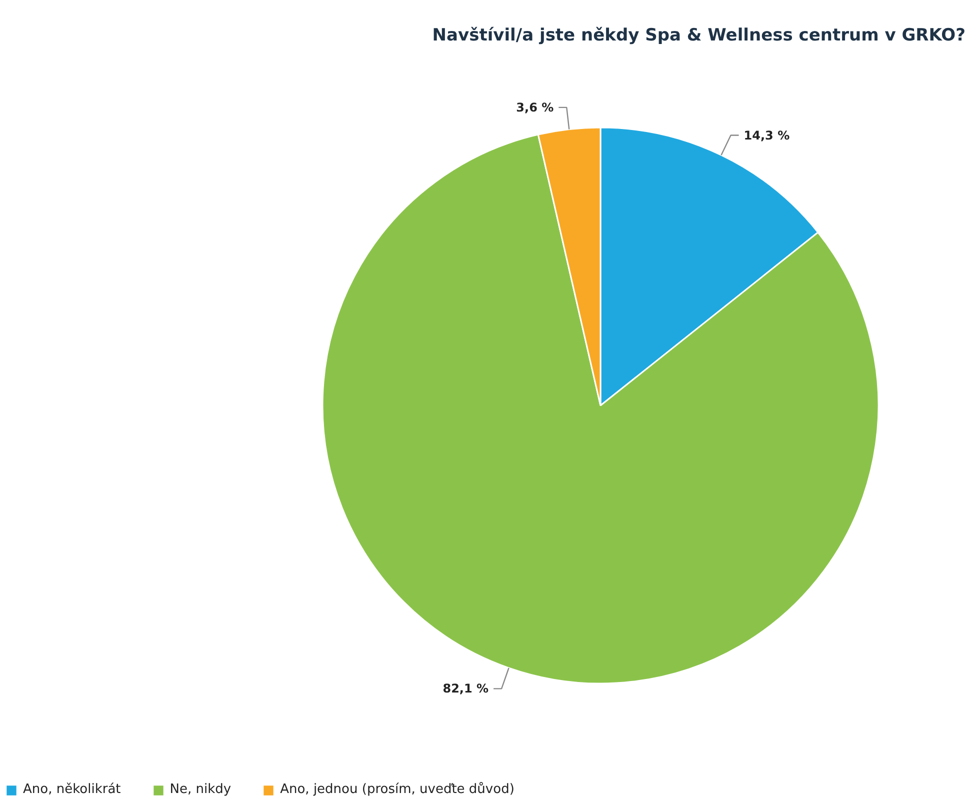 Image resolution: width=974 pixels, height=801 pixels. I want to click on chart-title: Navštívil/a jste někdy Spa & Wellness centrum v GRKO?, so click(699, 36).